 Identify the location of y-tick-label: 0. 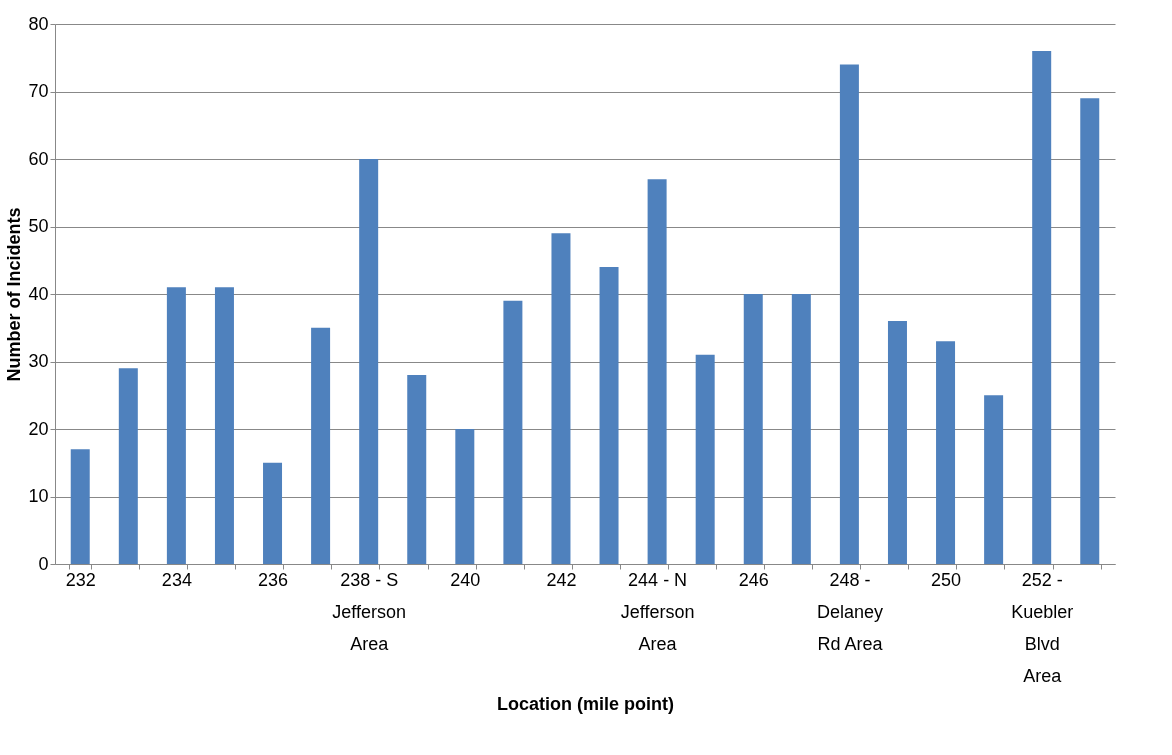
(43, 563).